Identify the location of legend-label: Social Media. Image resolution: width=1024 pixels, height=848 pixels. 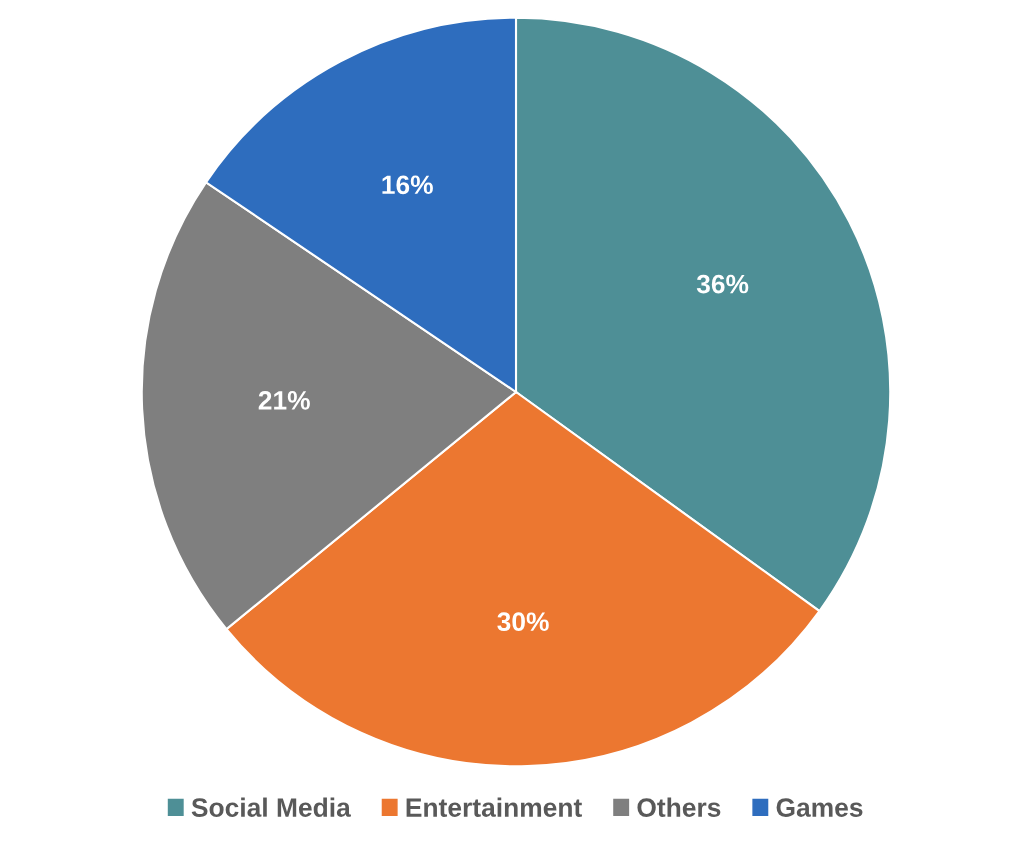
(271, 807).